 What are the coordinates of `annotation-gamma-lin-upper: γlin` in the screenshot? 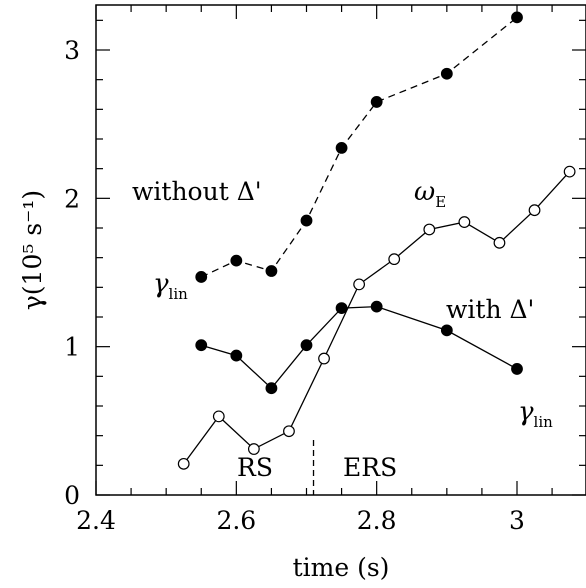 It's located at (170, 286).